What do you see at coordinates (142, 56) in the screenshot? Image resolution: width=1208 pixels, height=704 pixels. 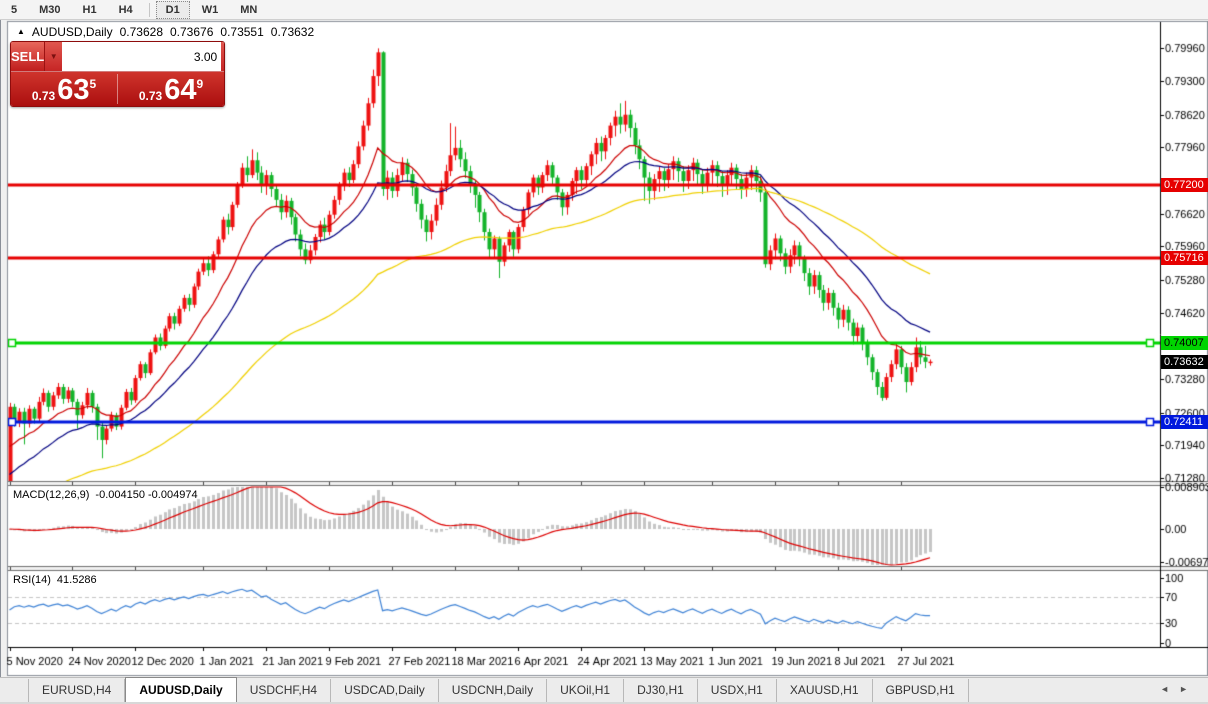 I see `volume-input` at bounding box center [142, 56].